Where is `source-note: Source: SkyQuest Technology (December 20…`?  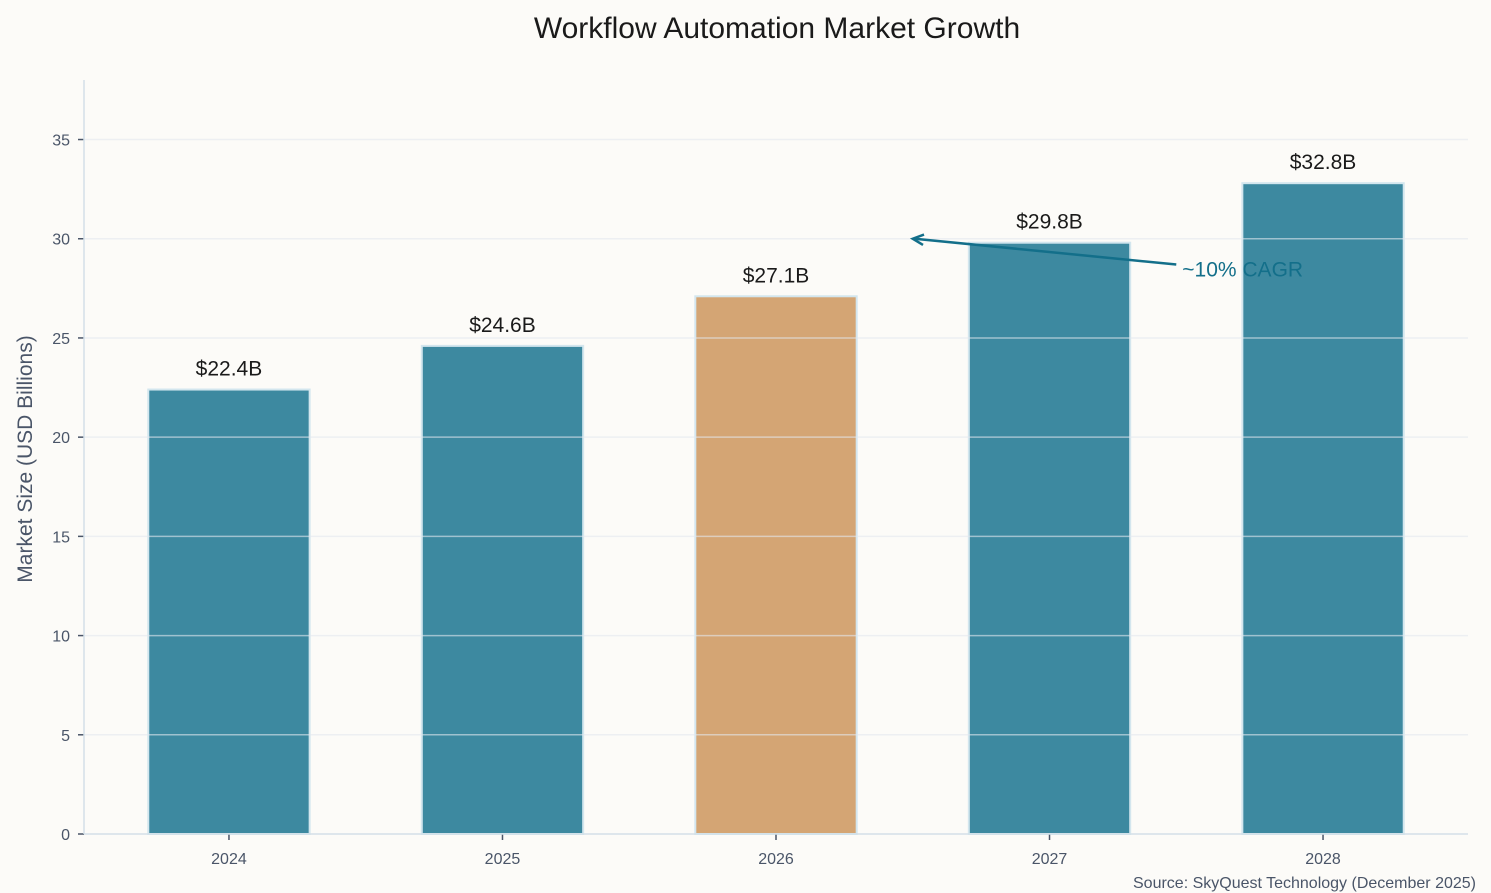
source-note: Source: SkyQuest Technology (December 20… is located at coordinates (1304, 883).